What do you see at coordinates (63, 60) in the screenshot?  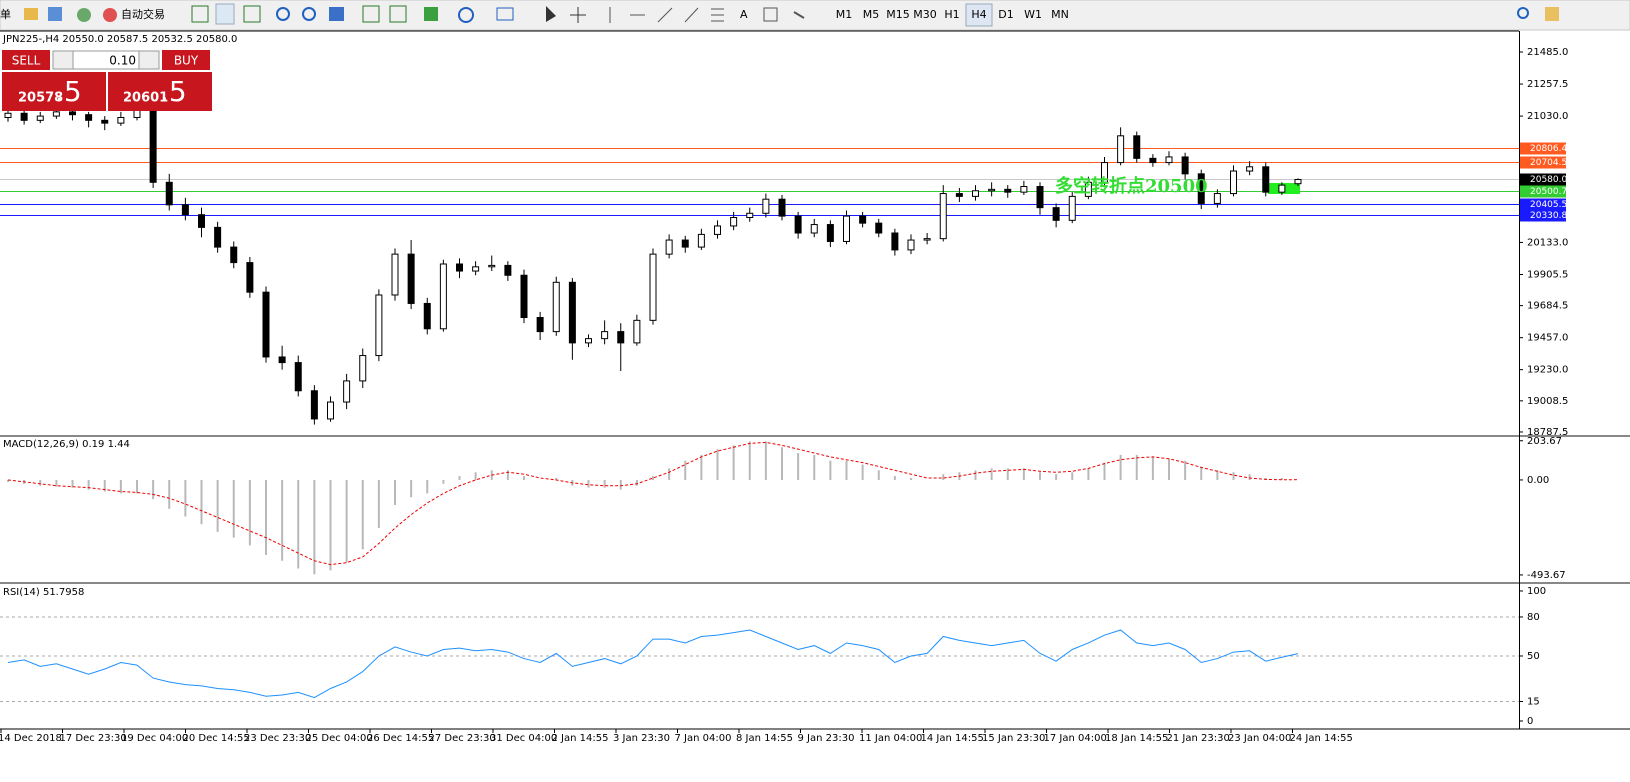 I see `lot-down` at bounding box center [63, 60].